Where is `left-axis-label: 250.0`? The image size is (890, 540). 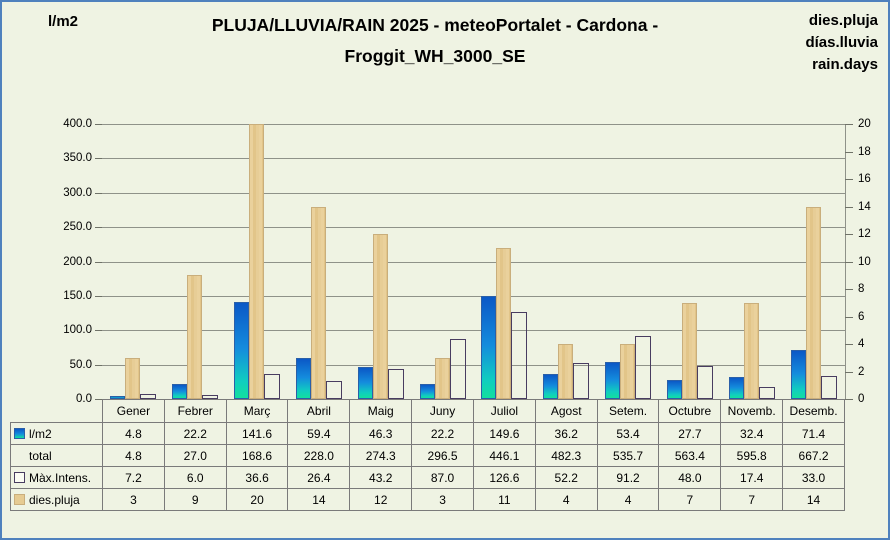
left-axis-label: 250.0 is located at coordinates (77, 227).